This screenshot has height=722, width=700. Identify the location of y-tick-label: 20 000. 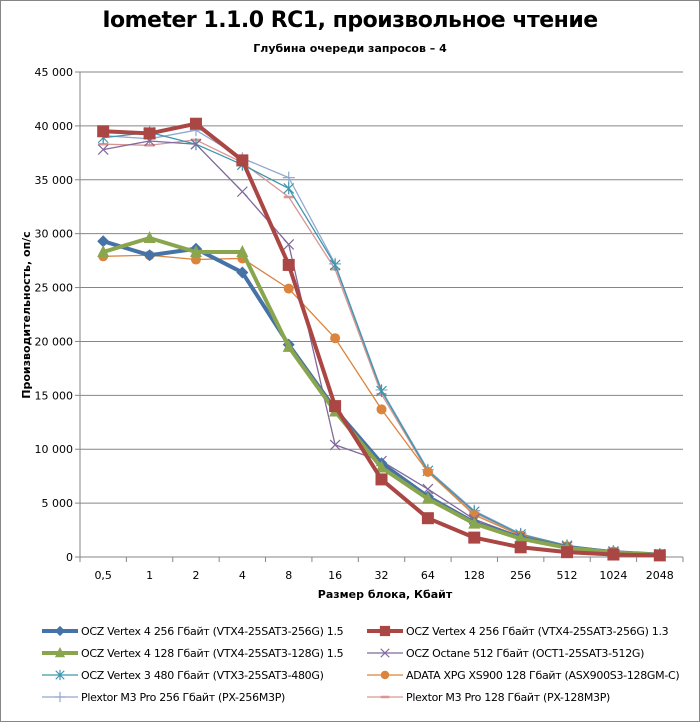
(54, 341).